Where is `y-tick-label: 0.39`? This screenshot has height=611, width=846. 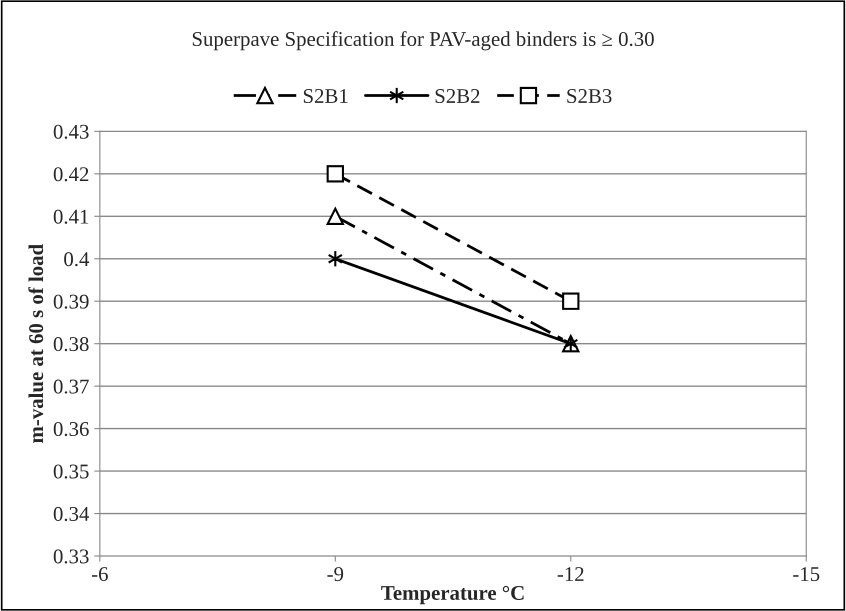
y-tick-label: 0.39 is located at coordinates (71, 301).